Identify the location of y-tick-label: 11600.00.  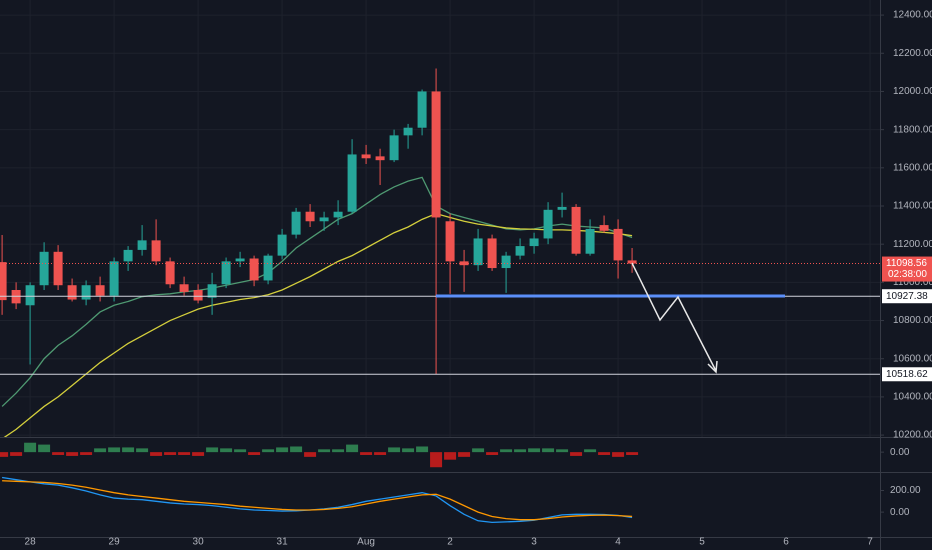
(912, 167).